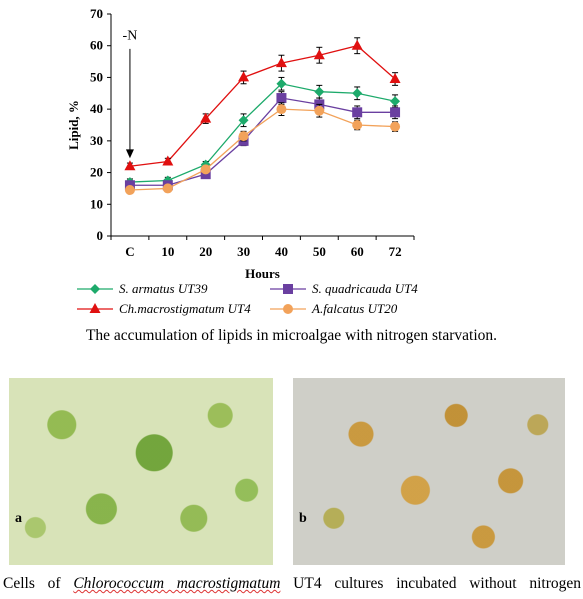  I want to click on x-tick-label: 10, so click(167, 251).